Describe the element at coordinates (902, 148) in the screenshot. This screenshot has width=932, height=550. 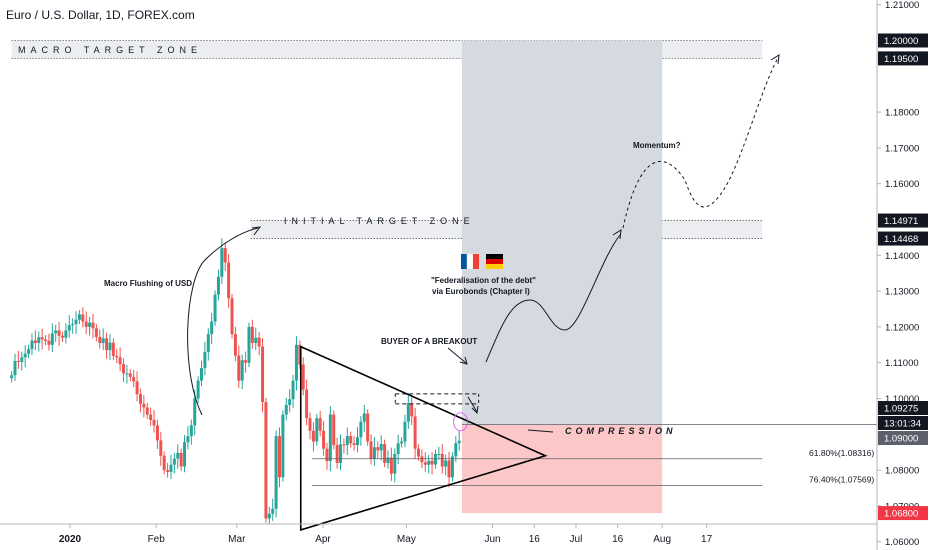
I see `price-tick-label: 1.17000` at that location.